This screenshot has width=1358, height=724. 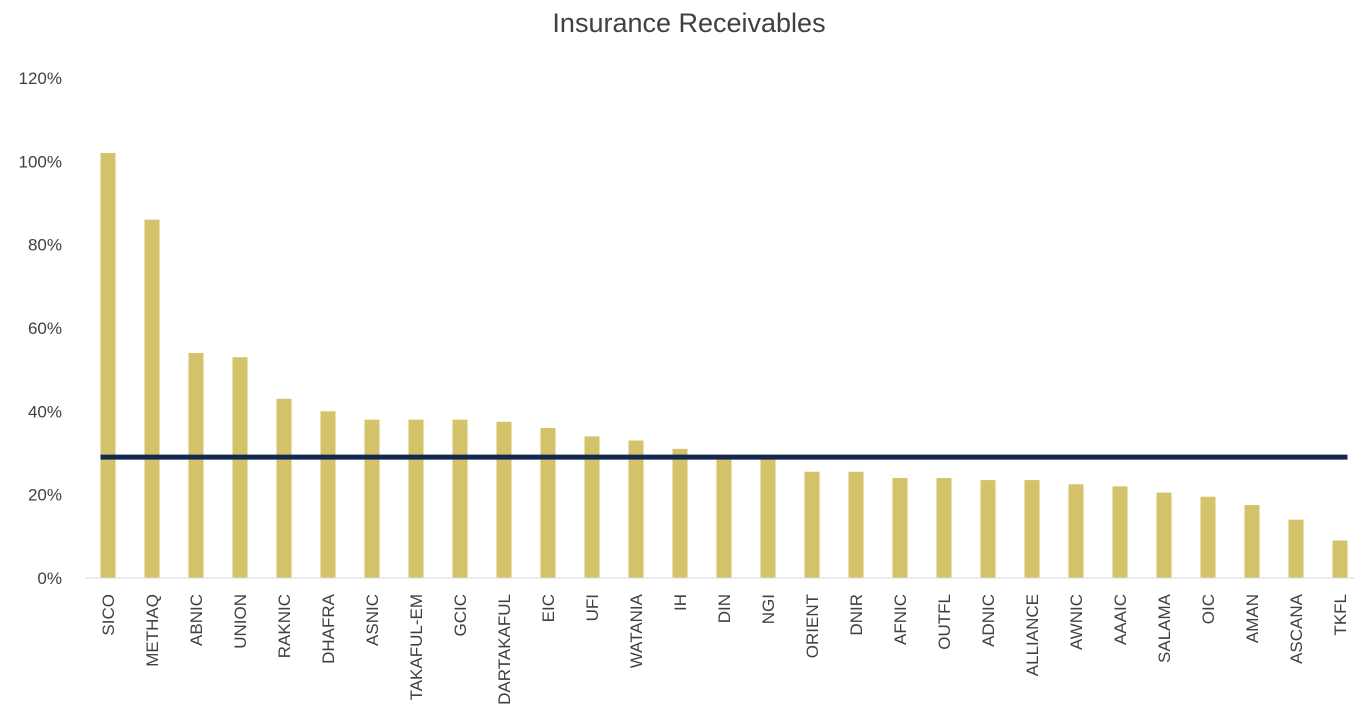 I want to click on x-tick-label: ASCANA, so click(x=1296, y=628).